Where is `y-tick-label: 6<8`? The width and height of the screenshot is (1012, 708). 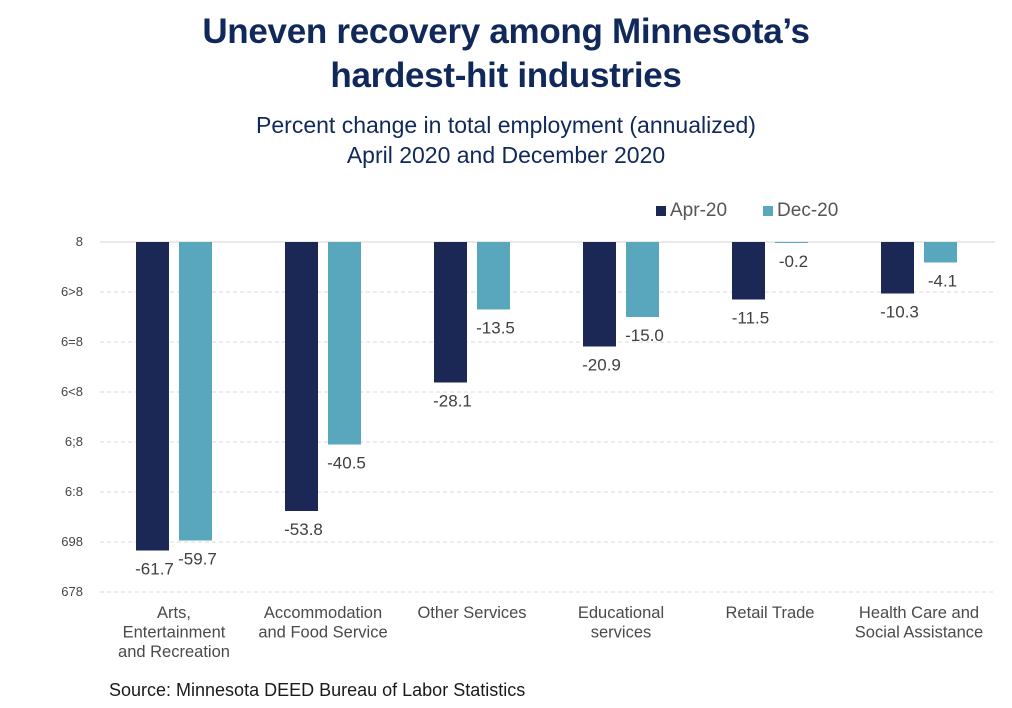
y-tick-label: 6<8 is located at coordinates (72, 391).